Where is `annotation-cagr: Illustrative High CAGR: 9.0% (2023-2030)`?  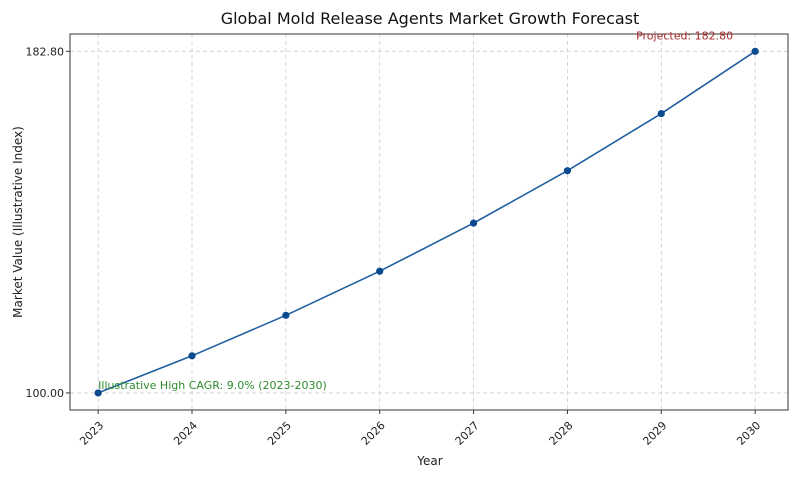 annotation-cagr: Illustrative High CAGR: 9.0% (2023-2030) is located at coordinates (212, 385).